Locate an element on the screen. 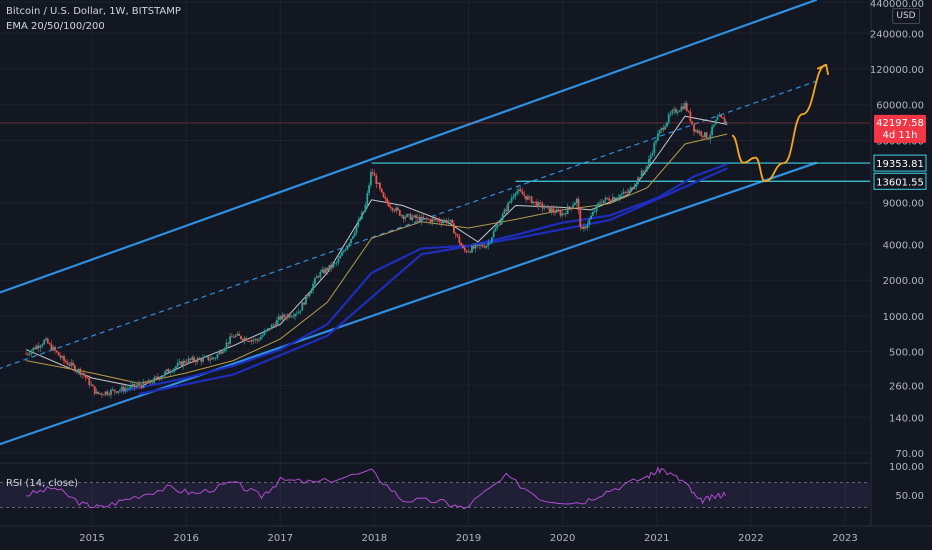  rsi-legend: RSI (14, close) is located at coordinates (42, 483).